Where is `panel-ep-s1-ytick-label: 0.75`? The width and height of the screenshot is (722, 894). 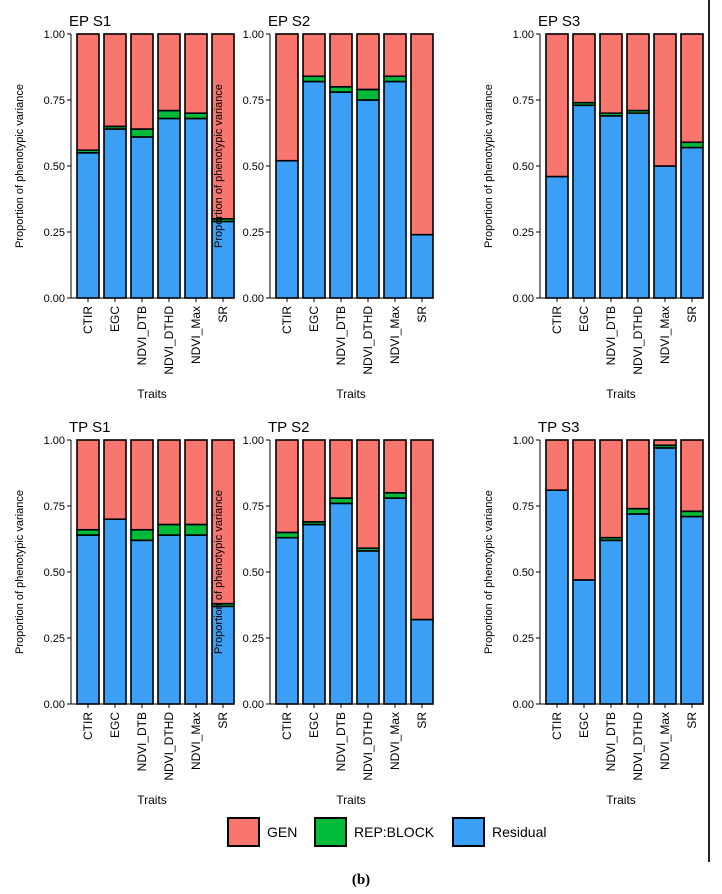 panel-ep-s1-ytick-label: 0.75 is located at coordinates (54, 101).